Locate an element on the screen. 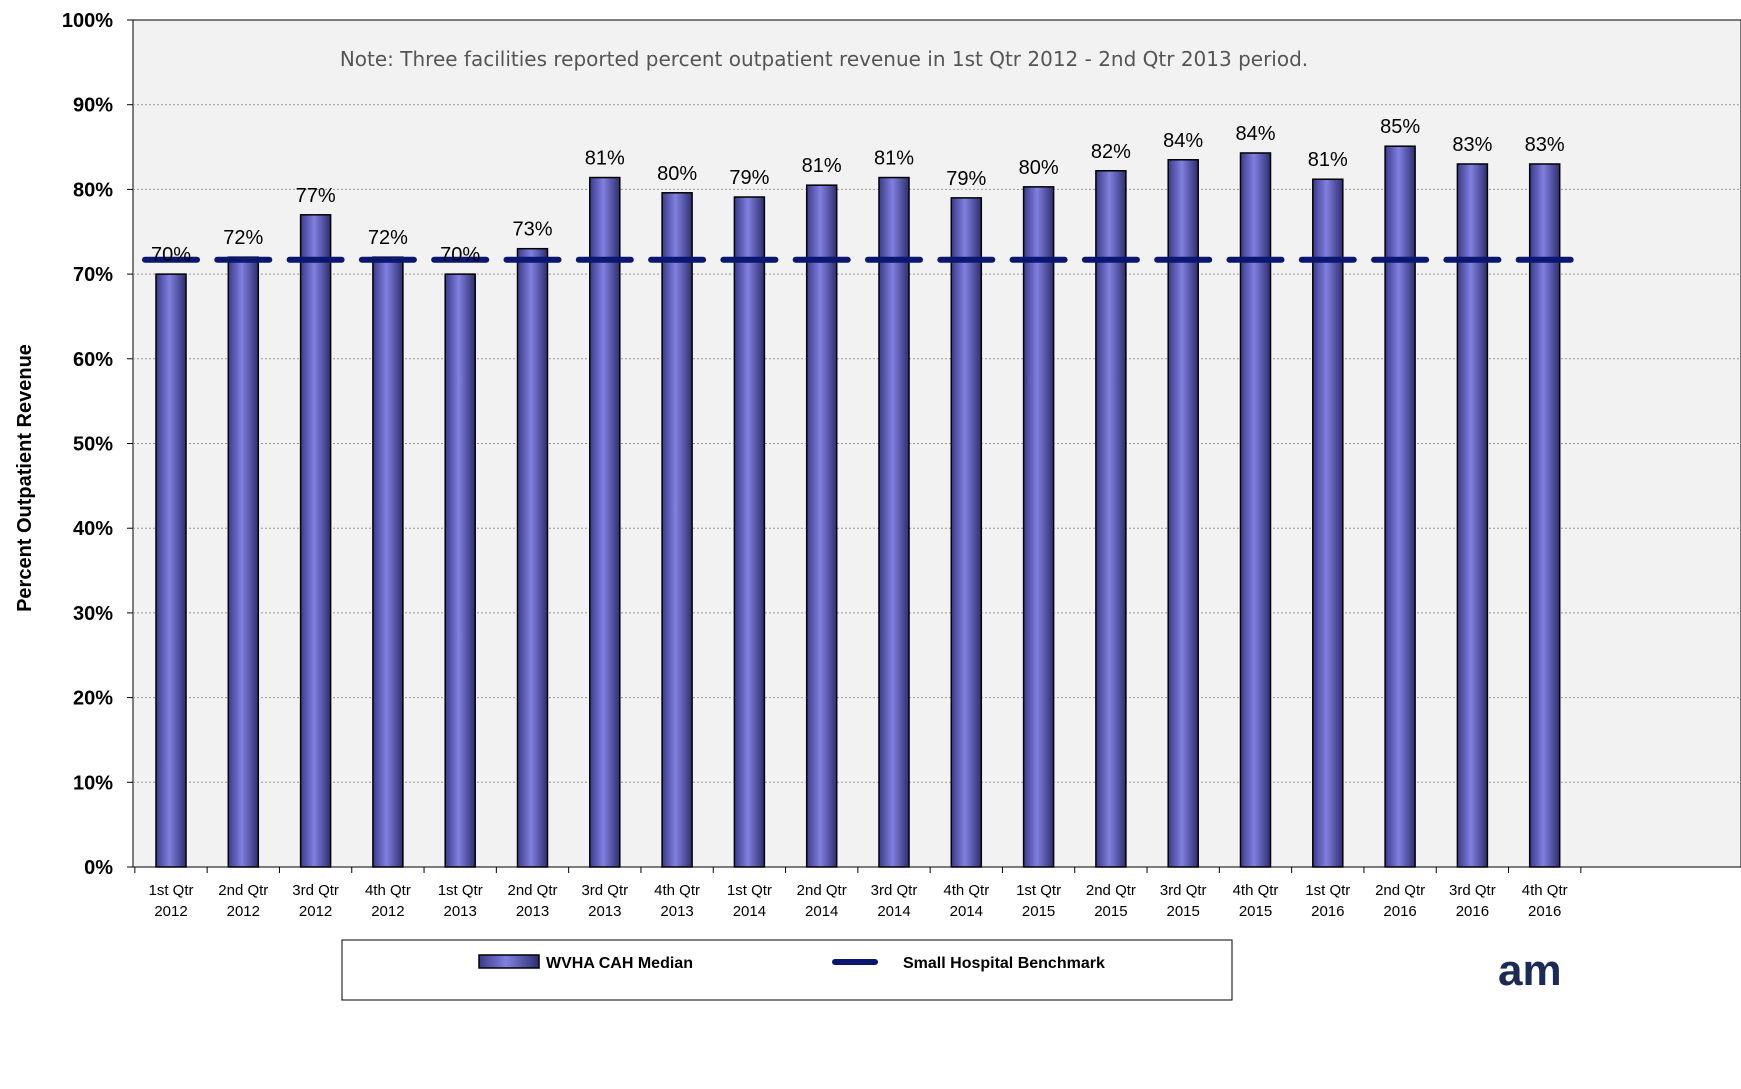 The width and height of the screenshot is (1741, 1089). y-tick-label: 70% is located at coordinates (93, 275).